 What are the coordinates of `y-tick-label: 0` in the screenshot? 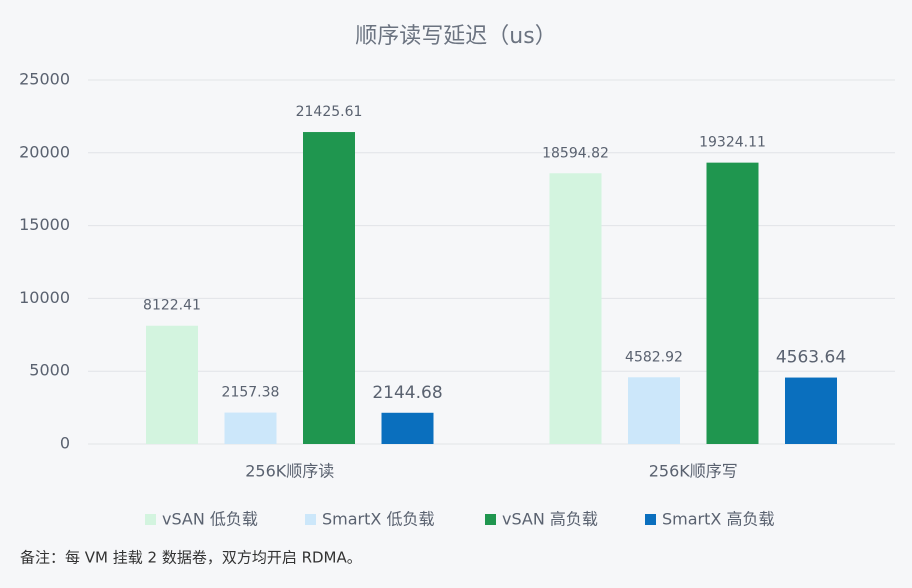 It's located at (65, 443).